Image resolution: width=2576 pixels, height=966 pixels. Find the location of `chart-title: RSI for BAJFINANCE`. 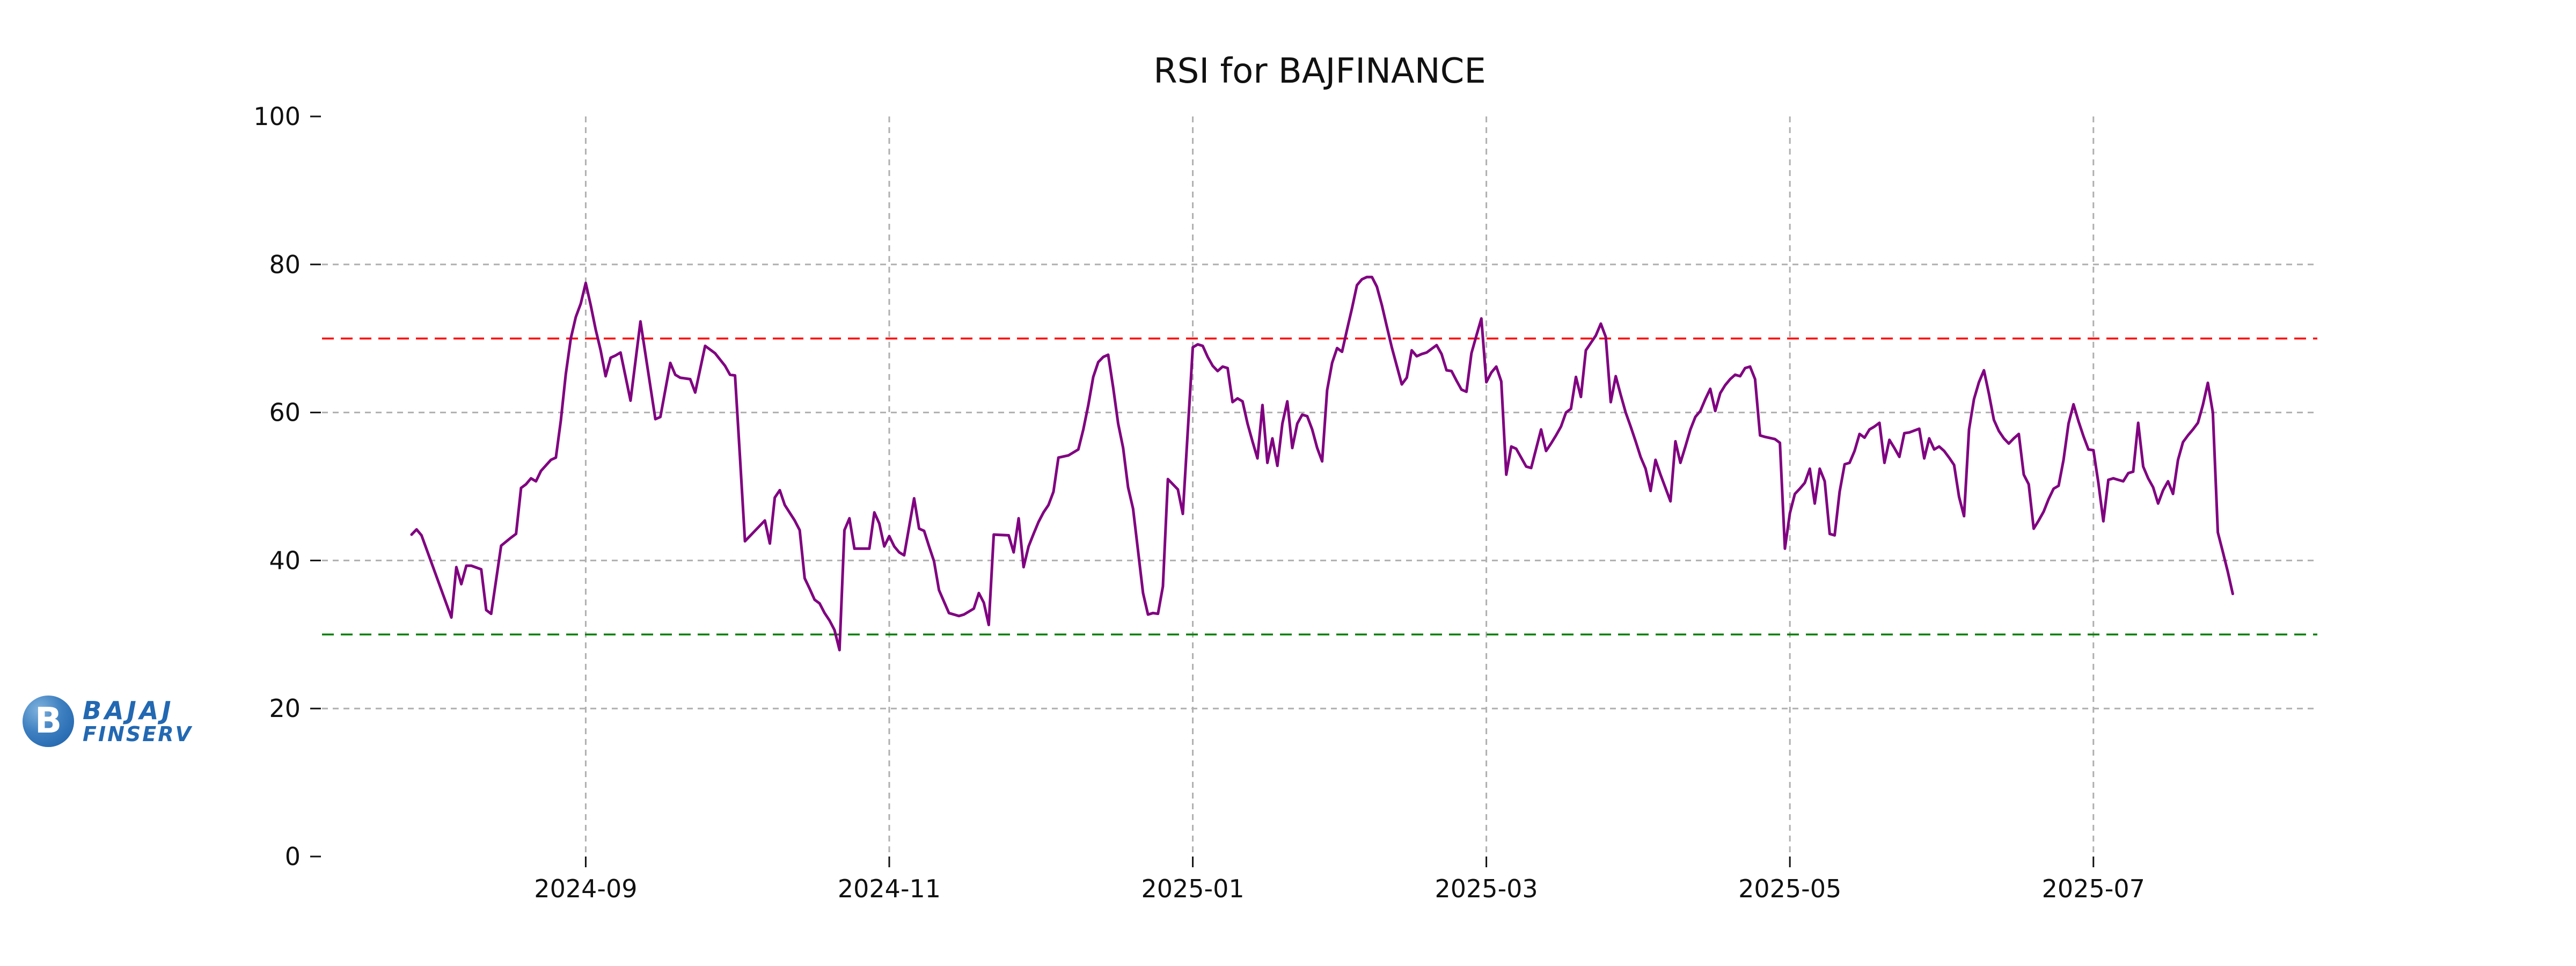

chart-title: RSI for BAJFINANCE is located at coordinates (1319, 71).